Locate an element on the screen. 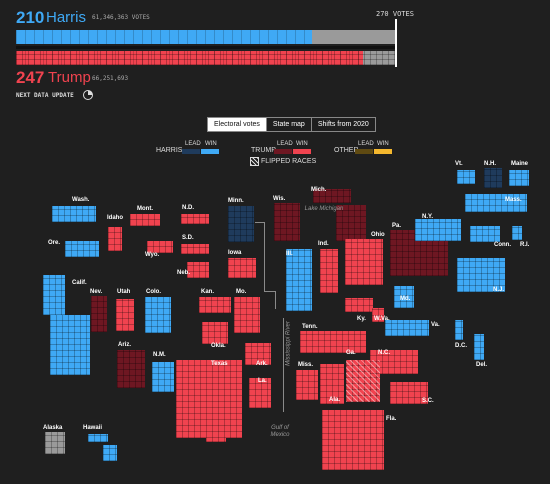  state-iowa is located at coordinates (242, 268).